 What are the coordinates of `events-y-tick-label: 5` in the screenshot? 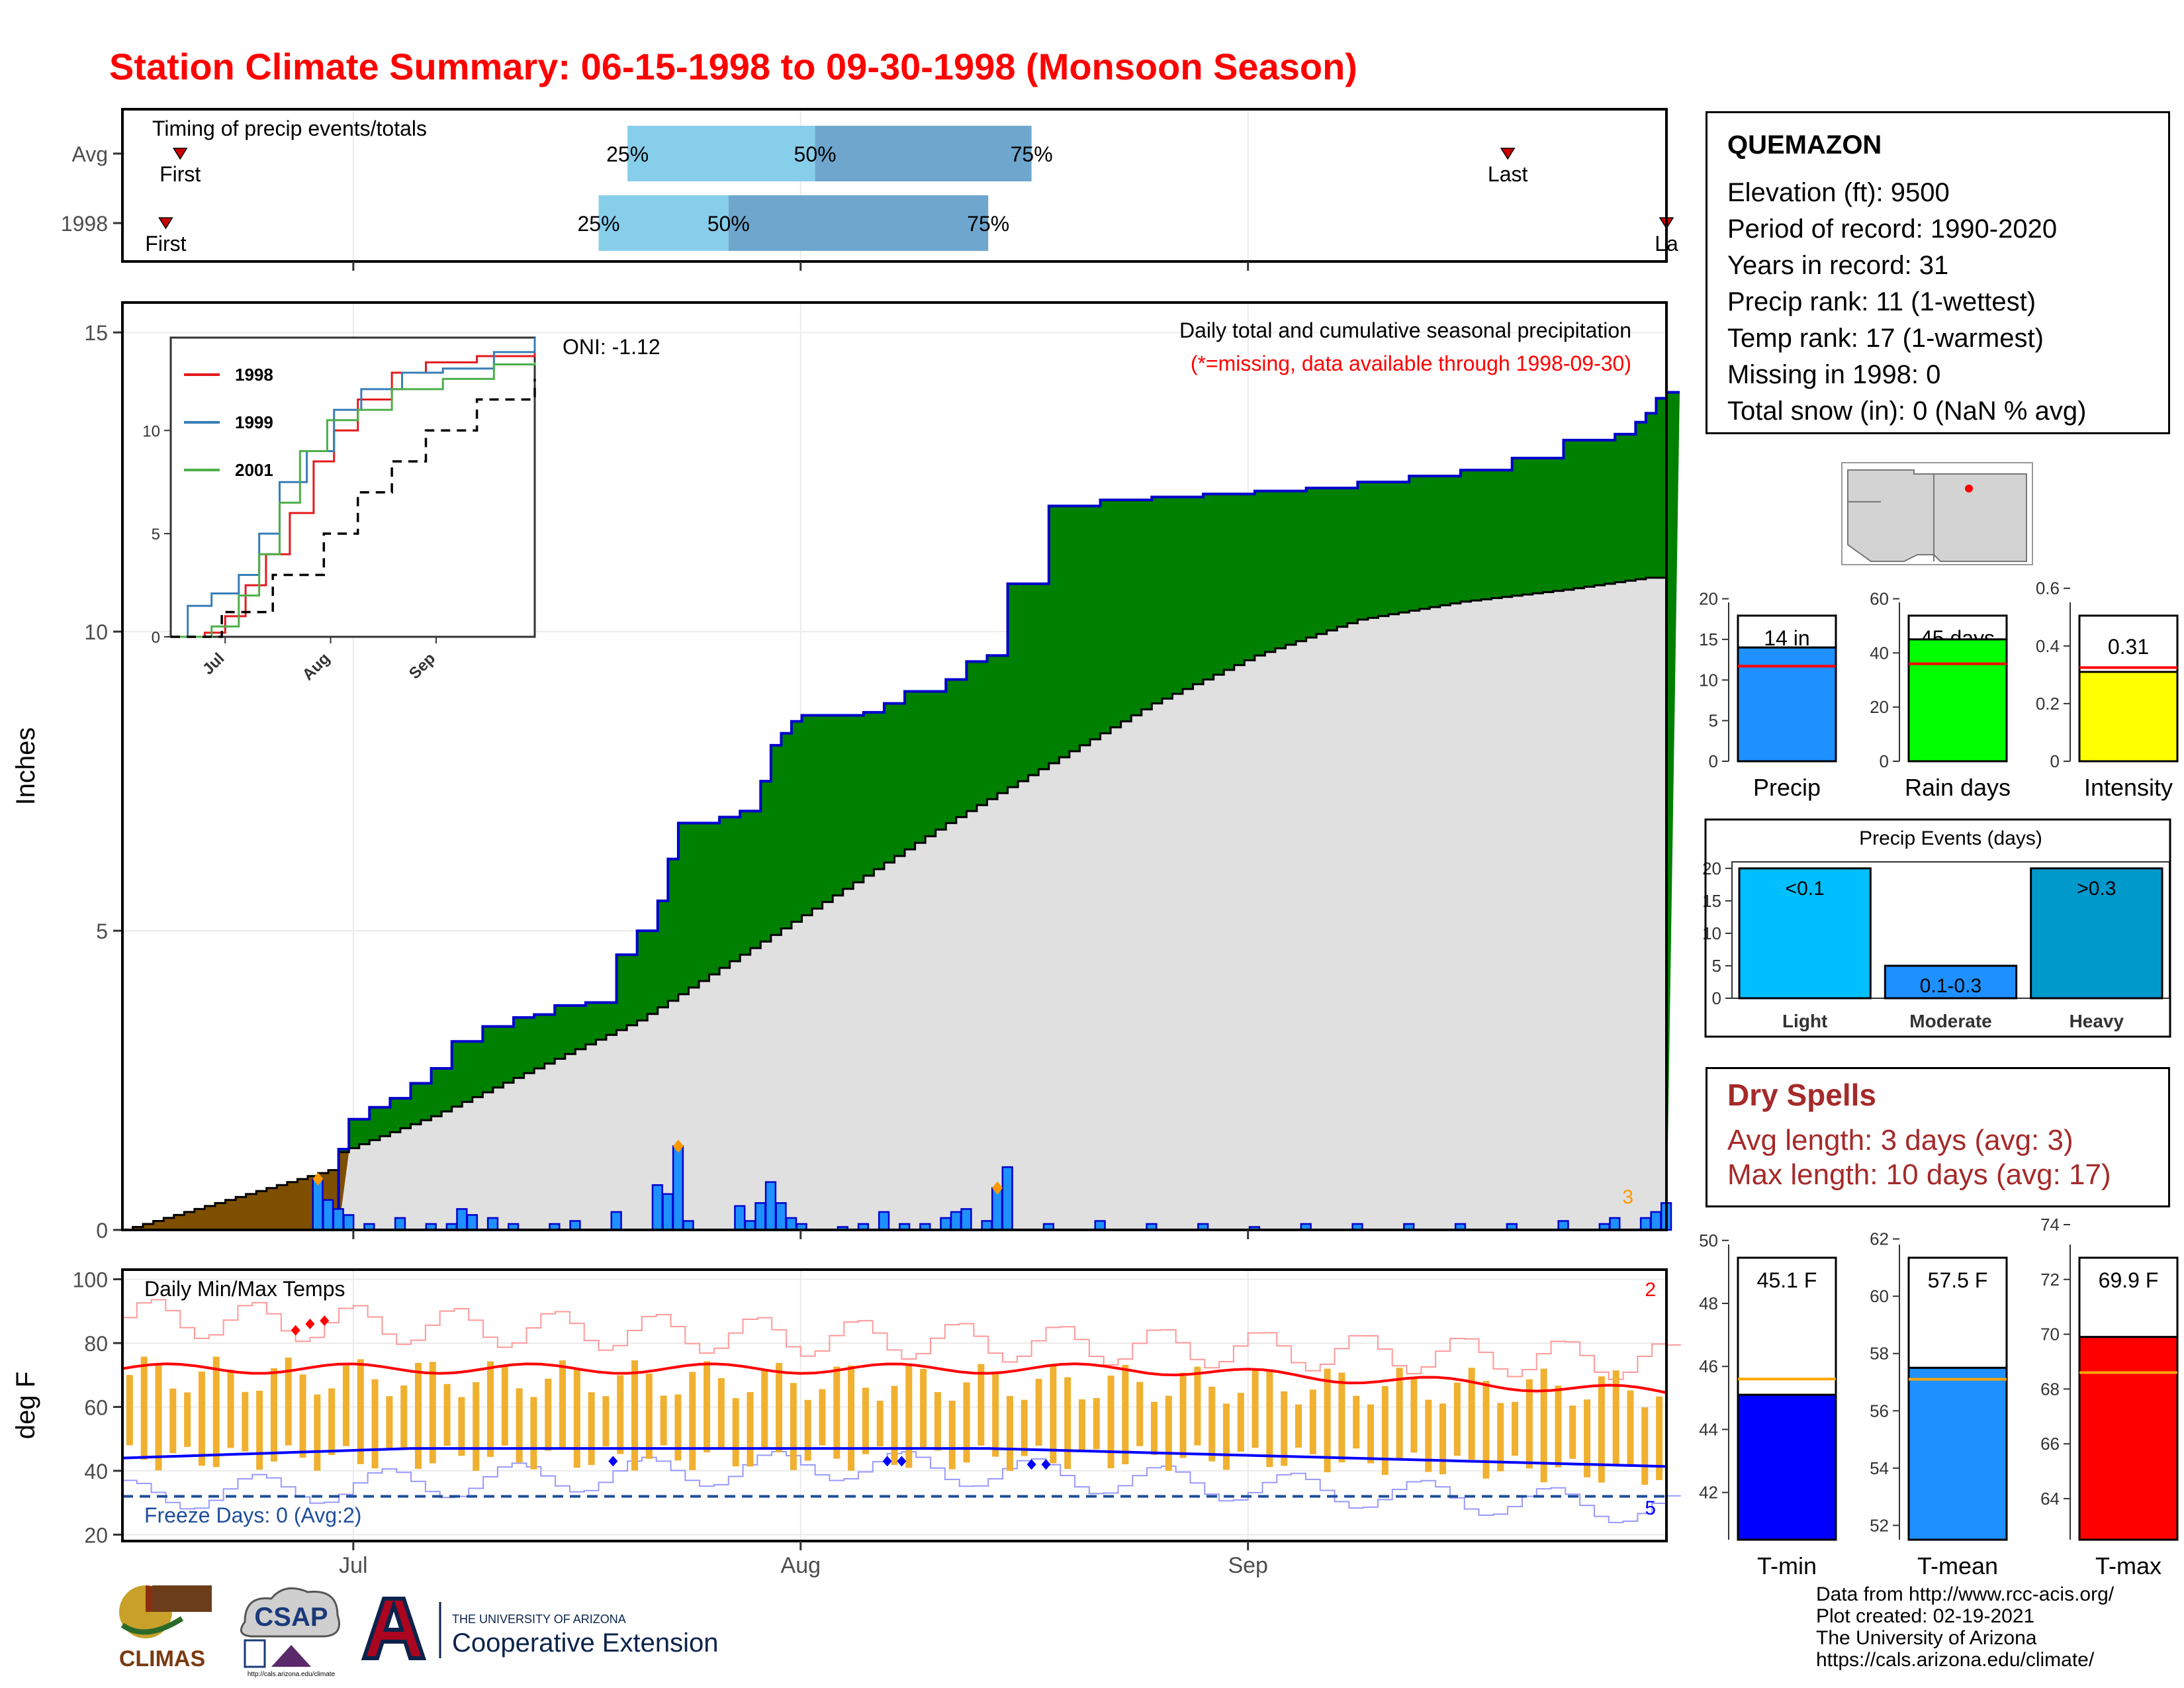 It's located at (1716, 966).